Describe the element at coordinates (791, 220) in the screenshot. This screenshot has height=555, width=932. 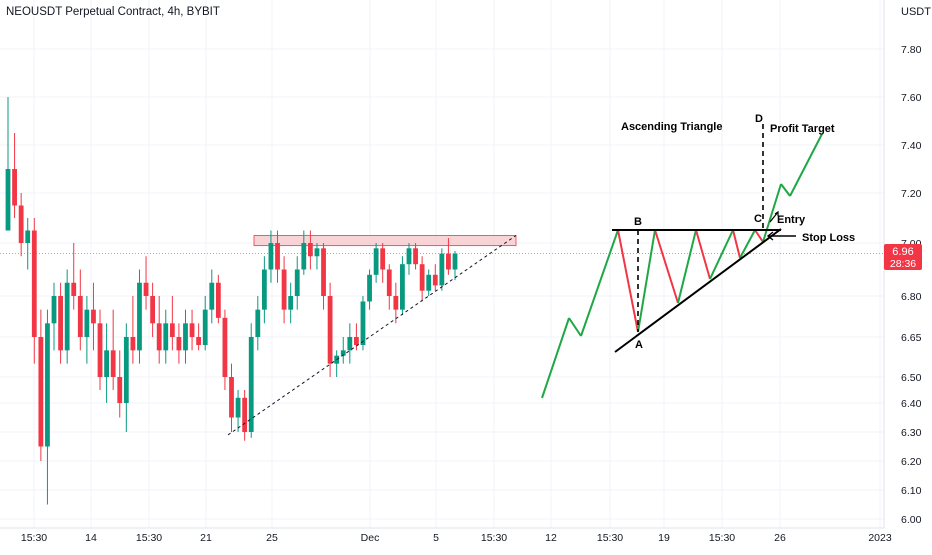
I see `entry-label: Entry` at that location.